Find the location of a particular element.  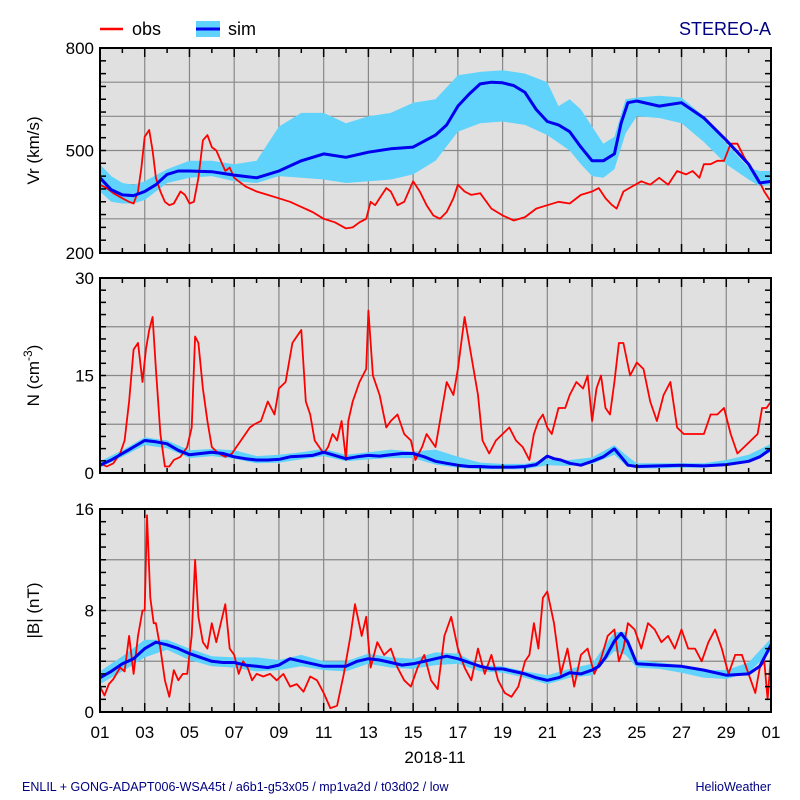

legend: obs sim is located at coordinates (178, 29).